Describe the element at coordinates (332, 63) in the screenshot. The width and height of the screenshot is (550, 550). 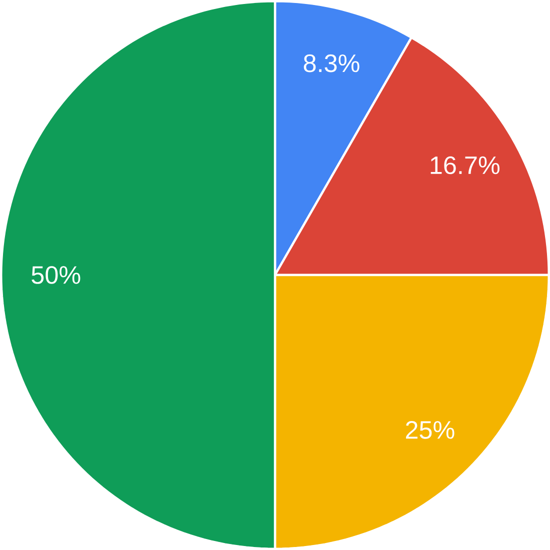
I see `data-label: 8.3%` at that location.